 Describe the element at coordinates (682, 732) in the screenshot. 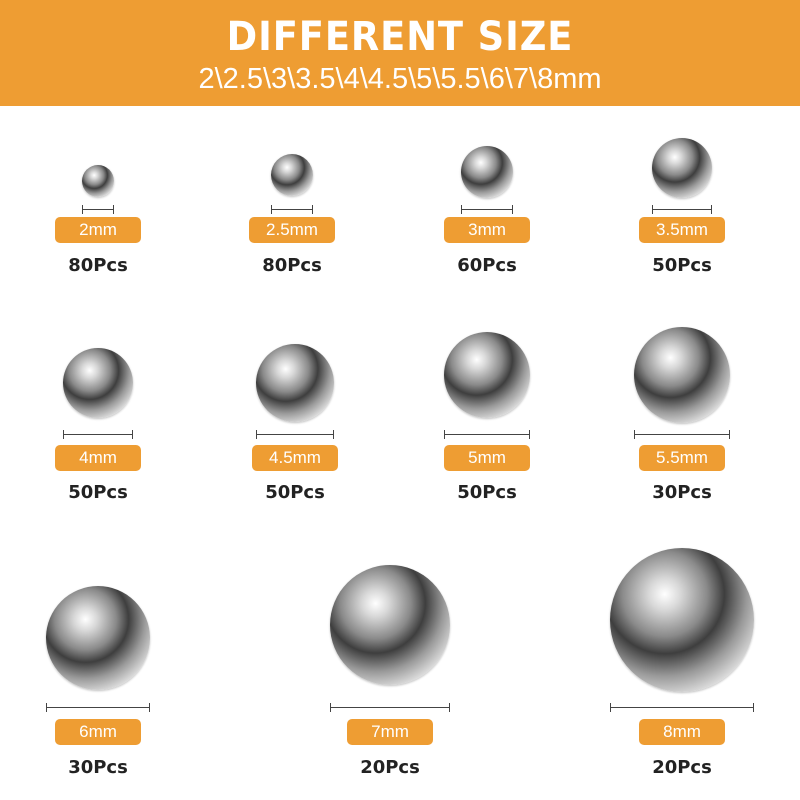

I see `size-label: 8mm` at that location.